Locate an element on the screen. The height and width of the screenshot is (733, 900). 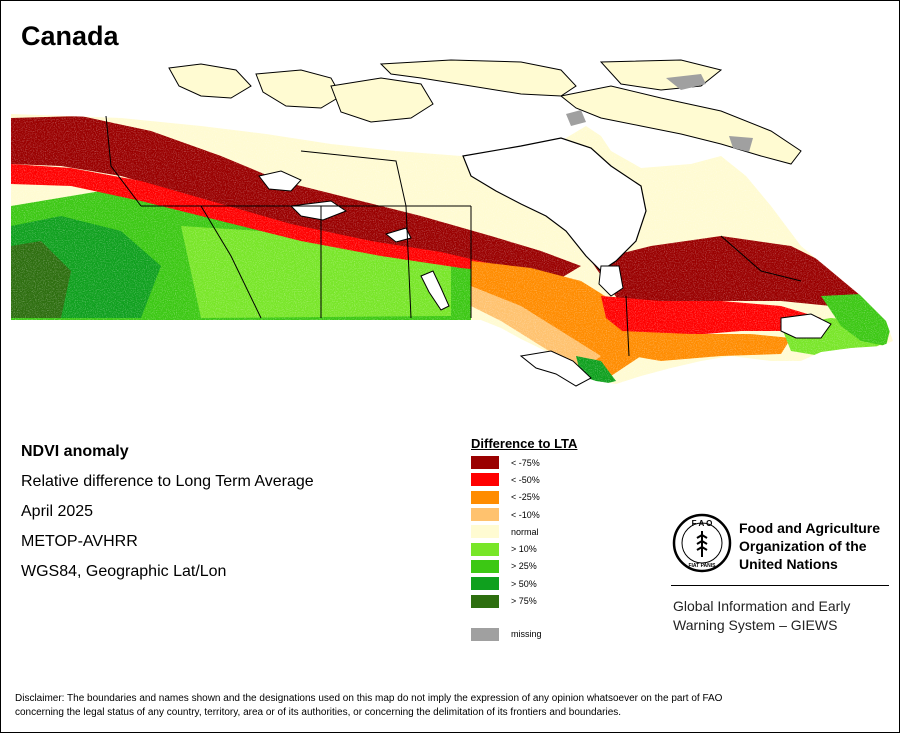
organization-name-line: United Nations is located at coordinates (788, 564).